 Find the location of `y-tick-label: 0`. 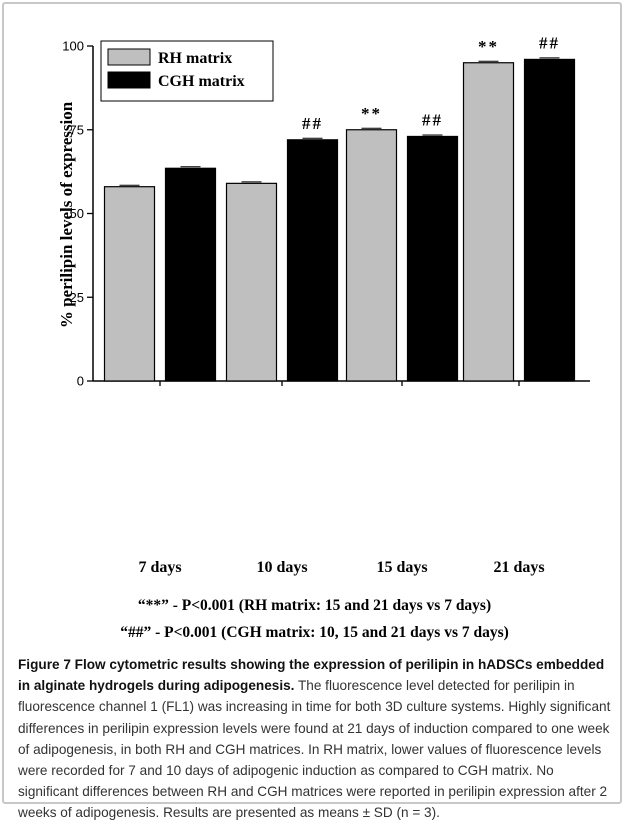

y-tick-label: 0 is located at coordinates (80, 381).